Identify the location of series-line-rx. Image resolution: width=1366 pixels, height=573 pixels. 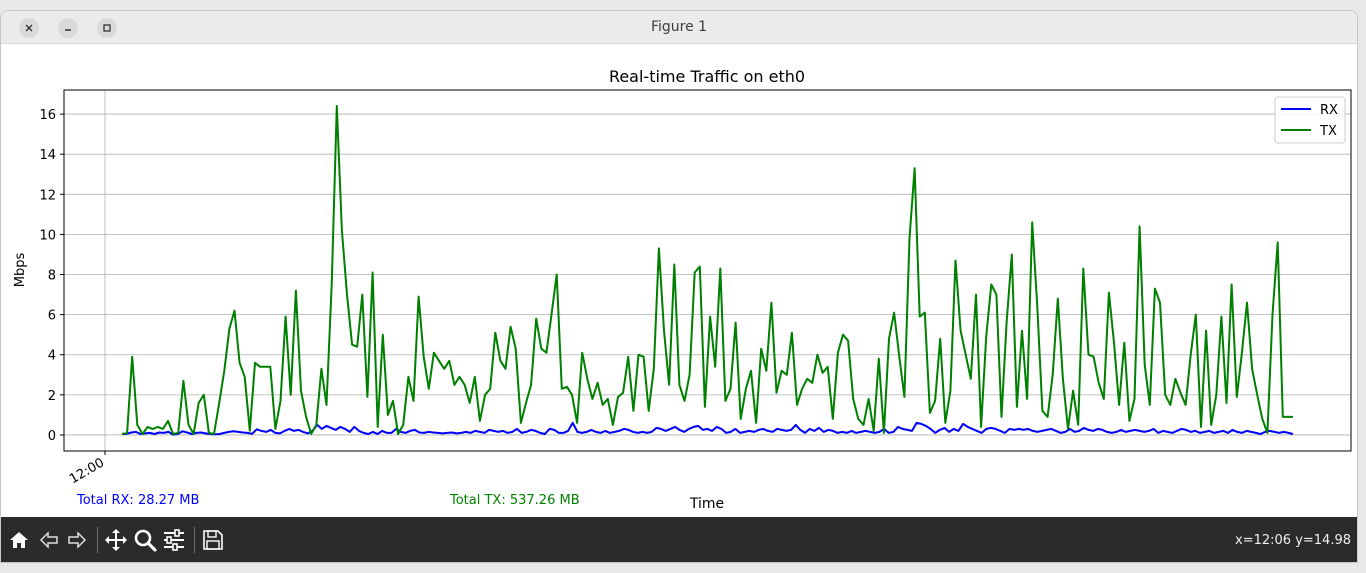
(707, 428).